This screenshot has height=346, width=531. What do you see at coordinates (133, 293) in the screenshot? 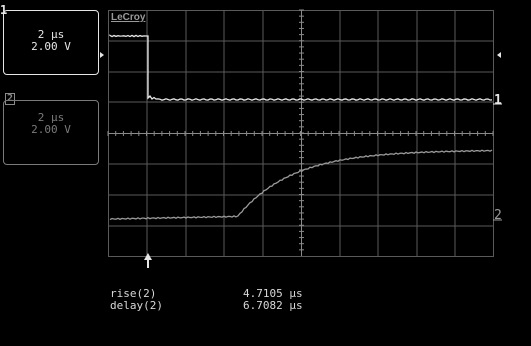
I see `measurement-label-rise: rise(2)` at bounding box center [133, 293].